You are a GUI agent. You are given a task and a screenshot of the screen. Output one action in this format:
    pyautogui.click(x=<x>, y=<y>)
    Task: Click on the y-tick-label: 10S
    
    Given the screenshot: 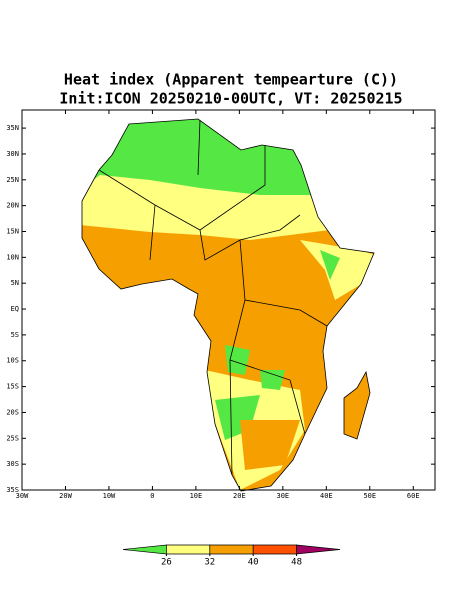 What is the action you would take?
    pyautogui.click(x=12, y=361)
    